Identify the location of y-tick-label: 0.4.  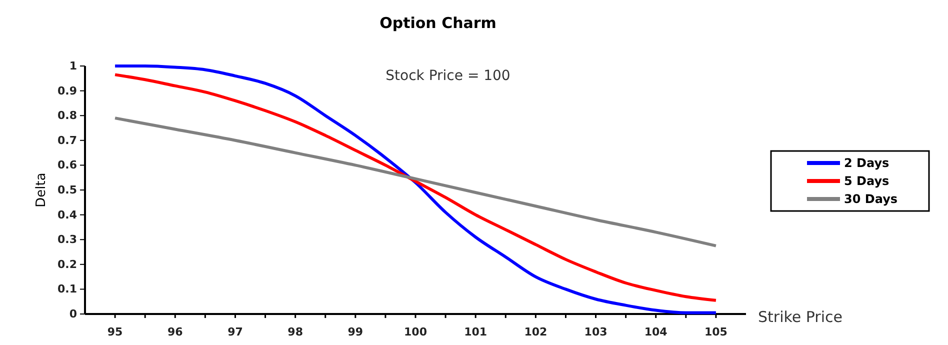
(68, 215).